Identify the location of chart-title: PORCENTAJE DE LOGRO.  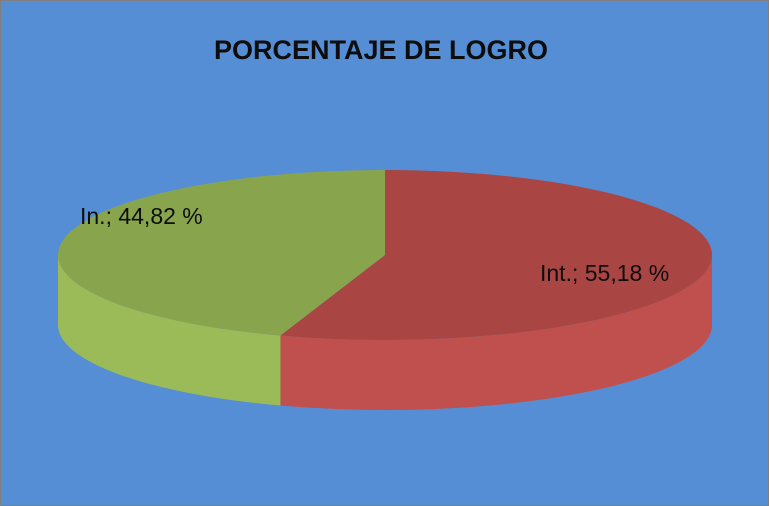
(381, 50).